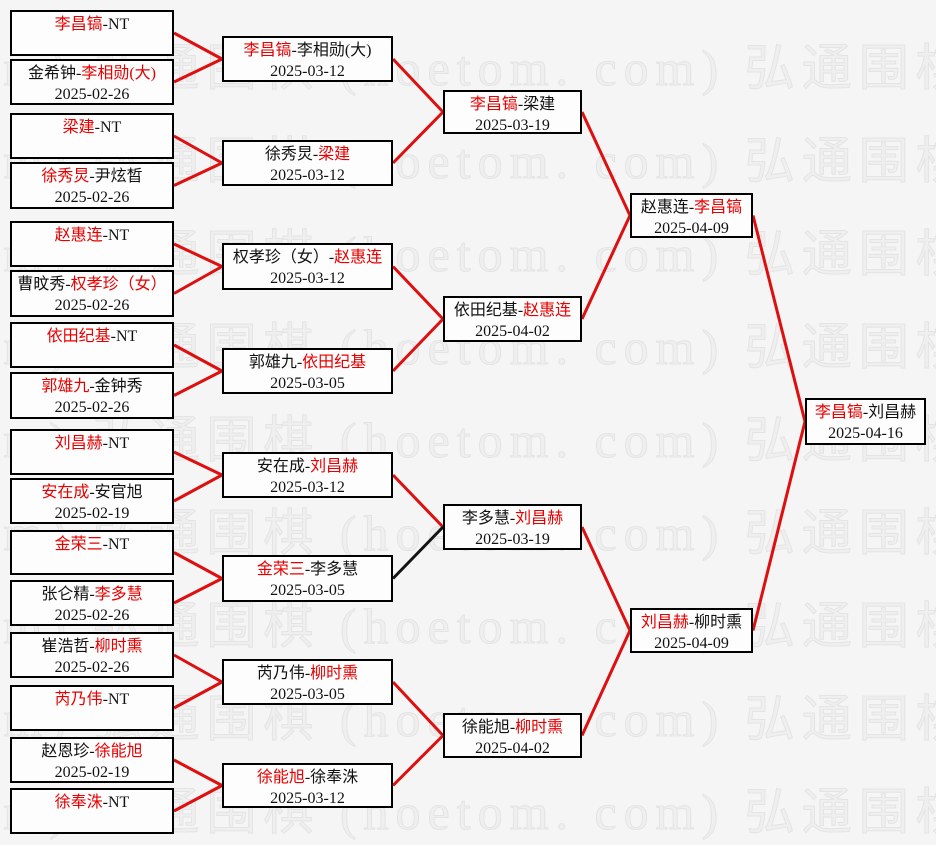 This screenshot has width=936, height=845. I want to click on match-box-round-2: 权孝珍（女）-赵惠连 2025-03-12, so click(307, 266).